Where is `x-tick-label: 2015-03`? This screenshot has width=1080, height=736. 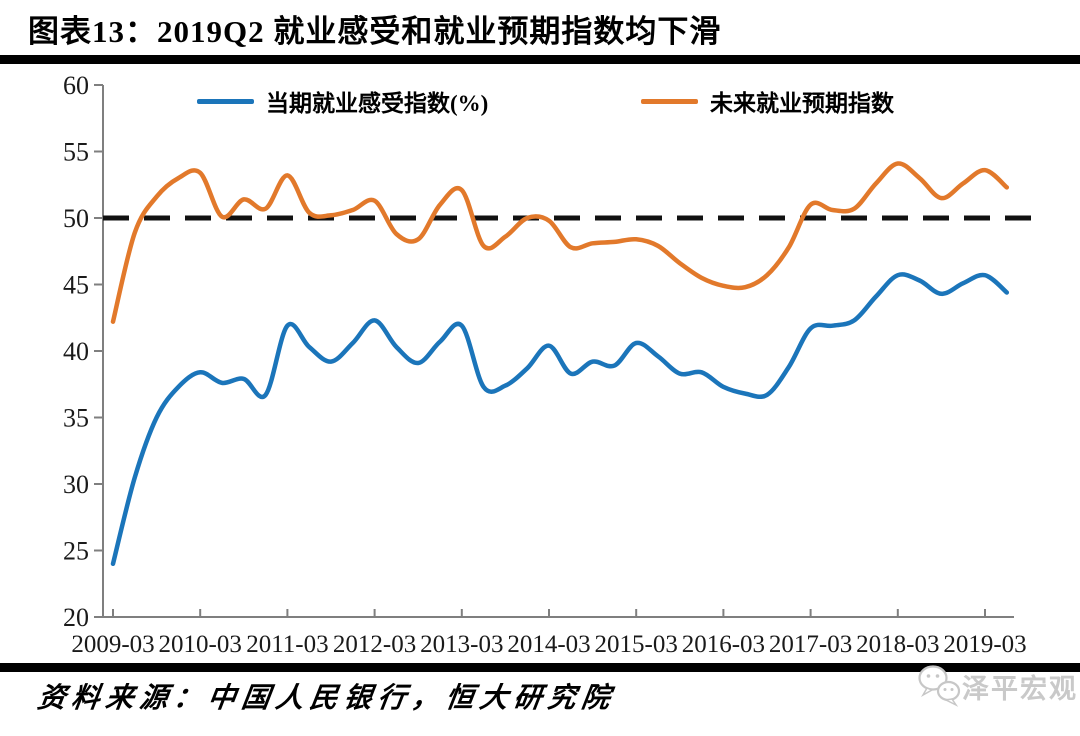
x-tick-label: 2015-03 is located at coordinates (636, 644).